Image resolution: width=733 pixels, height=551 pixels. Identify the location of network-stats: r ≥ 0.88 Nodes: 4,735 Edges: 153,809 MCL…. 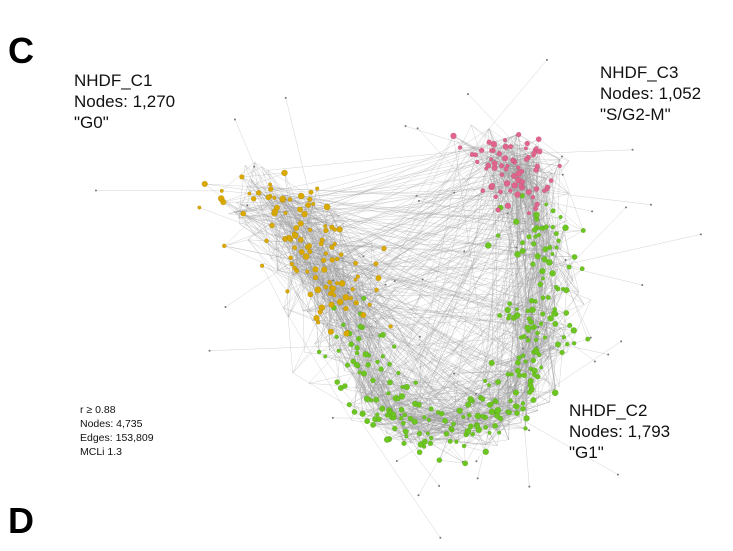
(117, 431).